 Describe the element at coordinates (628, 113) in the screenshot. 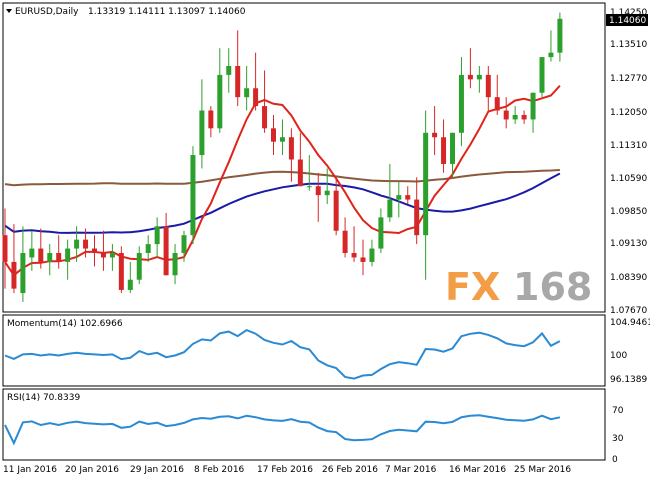

I see `price-tick: 1.12050` at that location.